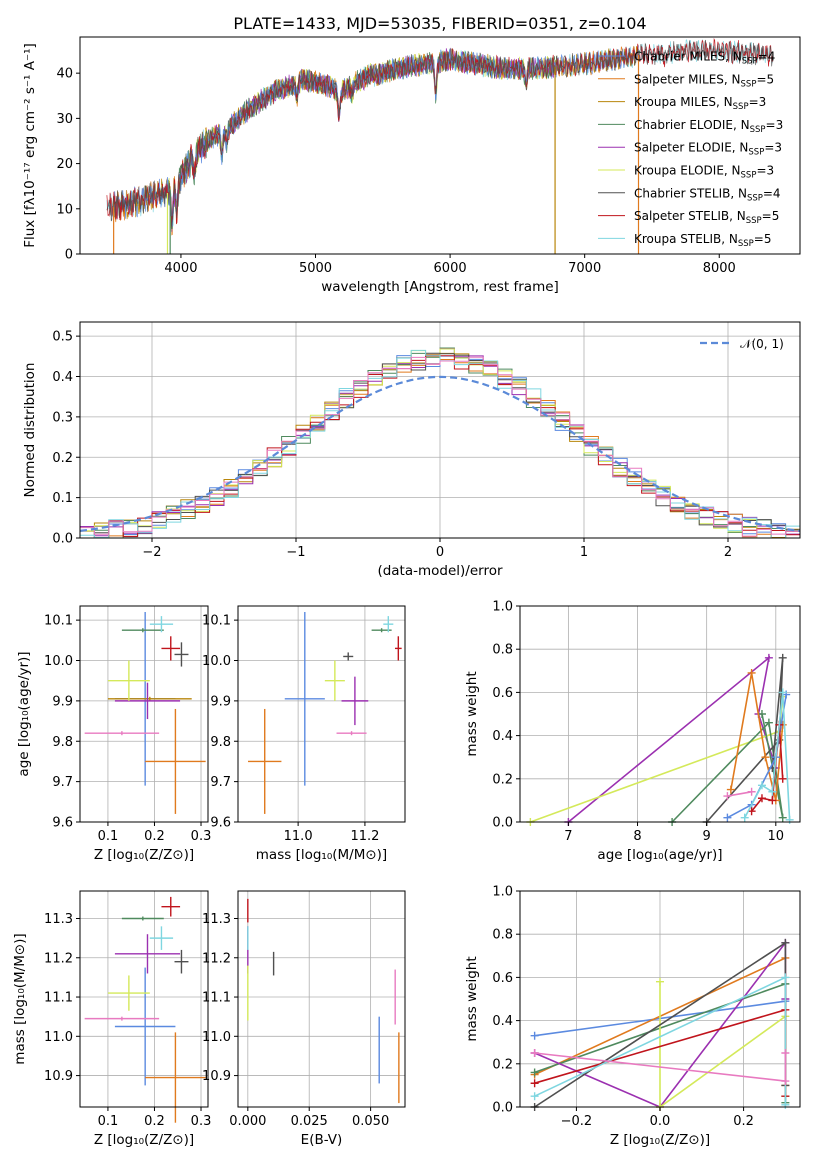 This screenshot has height=1170, width=819. Describe the element at coordinates (321, 855) in the screenshot. I see `x-axis-label: mass [log₁₀(M/M⊙)]` at that location.